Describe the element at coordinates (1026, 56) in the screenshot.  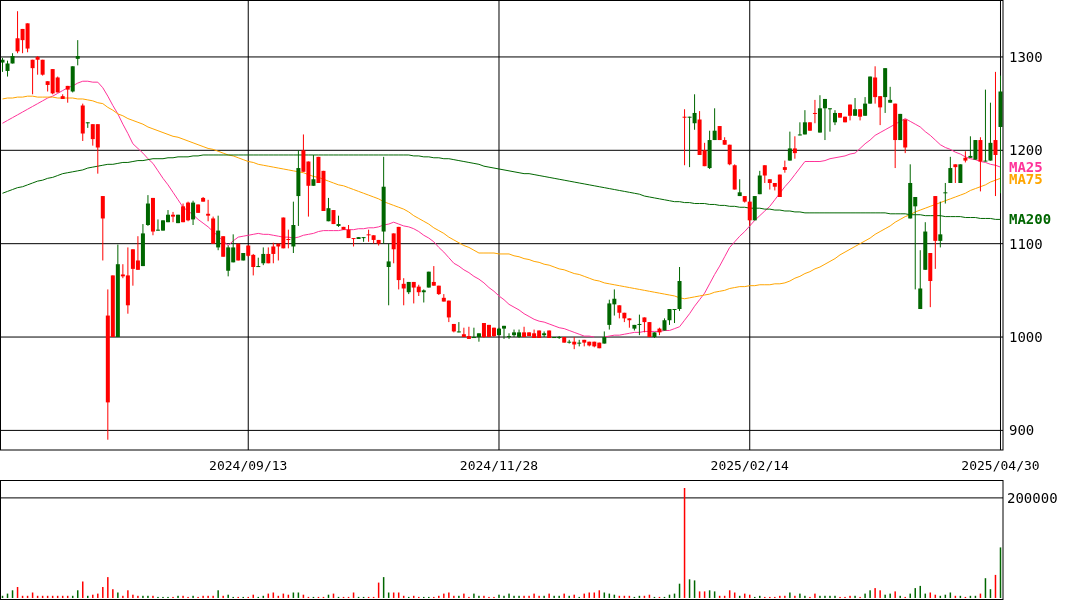
I see `y-tick-label: 1300` at that location.